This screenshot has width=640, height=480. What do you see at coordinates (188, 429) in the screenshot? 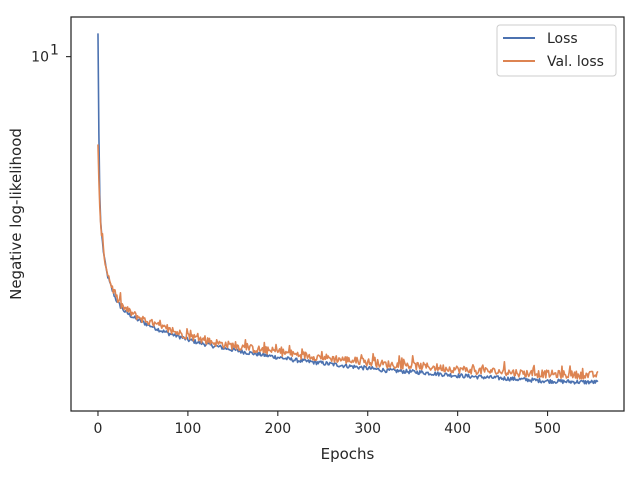
I see `x-tick-label: 100` at bounding box center [188, 429].